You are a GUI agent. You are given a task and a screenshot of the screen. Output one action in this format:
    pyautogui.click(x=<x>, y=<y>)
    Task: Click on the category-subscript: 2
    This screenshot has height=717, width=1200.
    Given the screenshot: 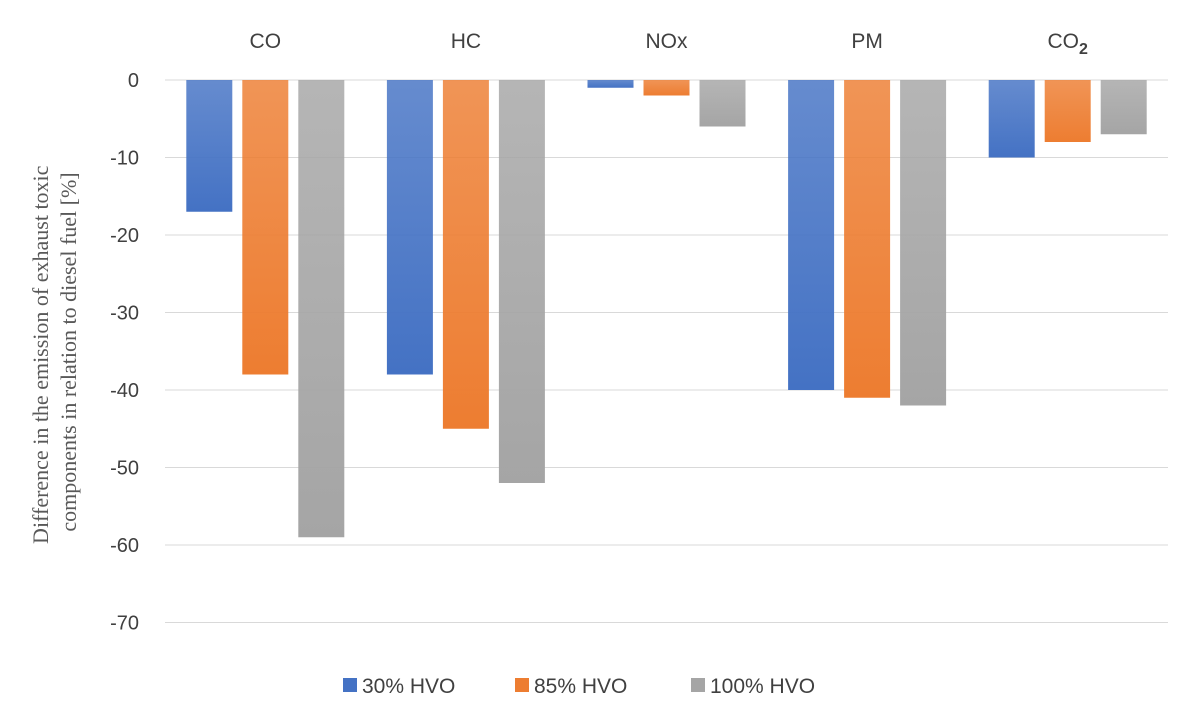 What is the action you would take?
    pyautogui.click(x=1083, y=49)
    